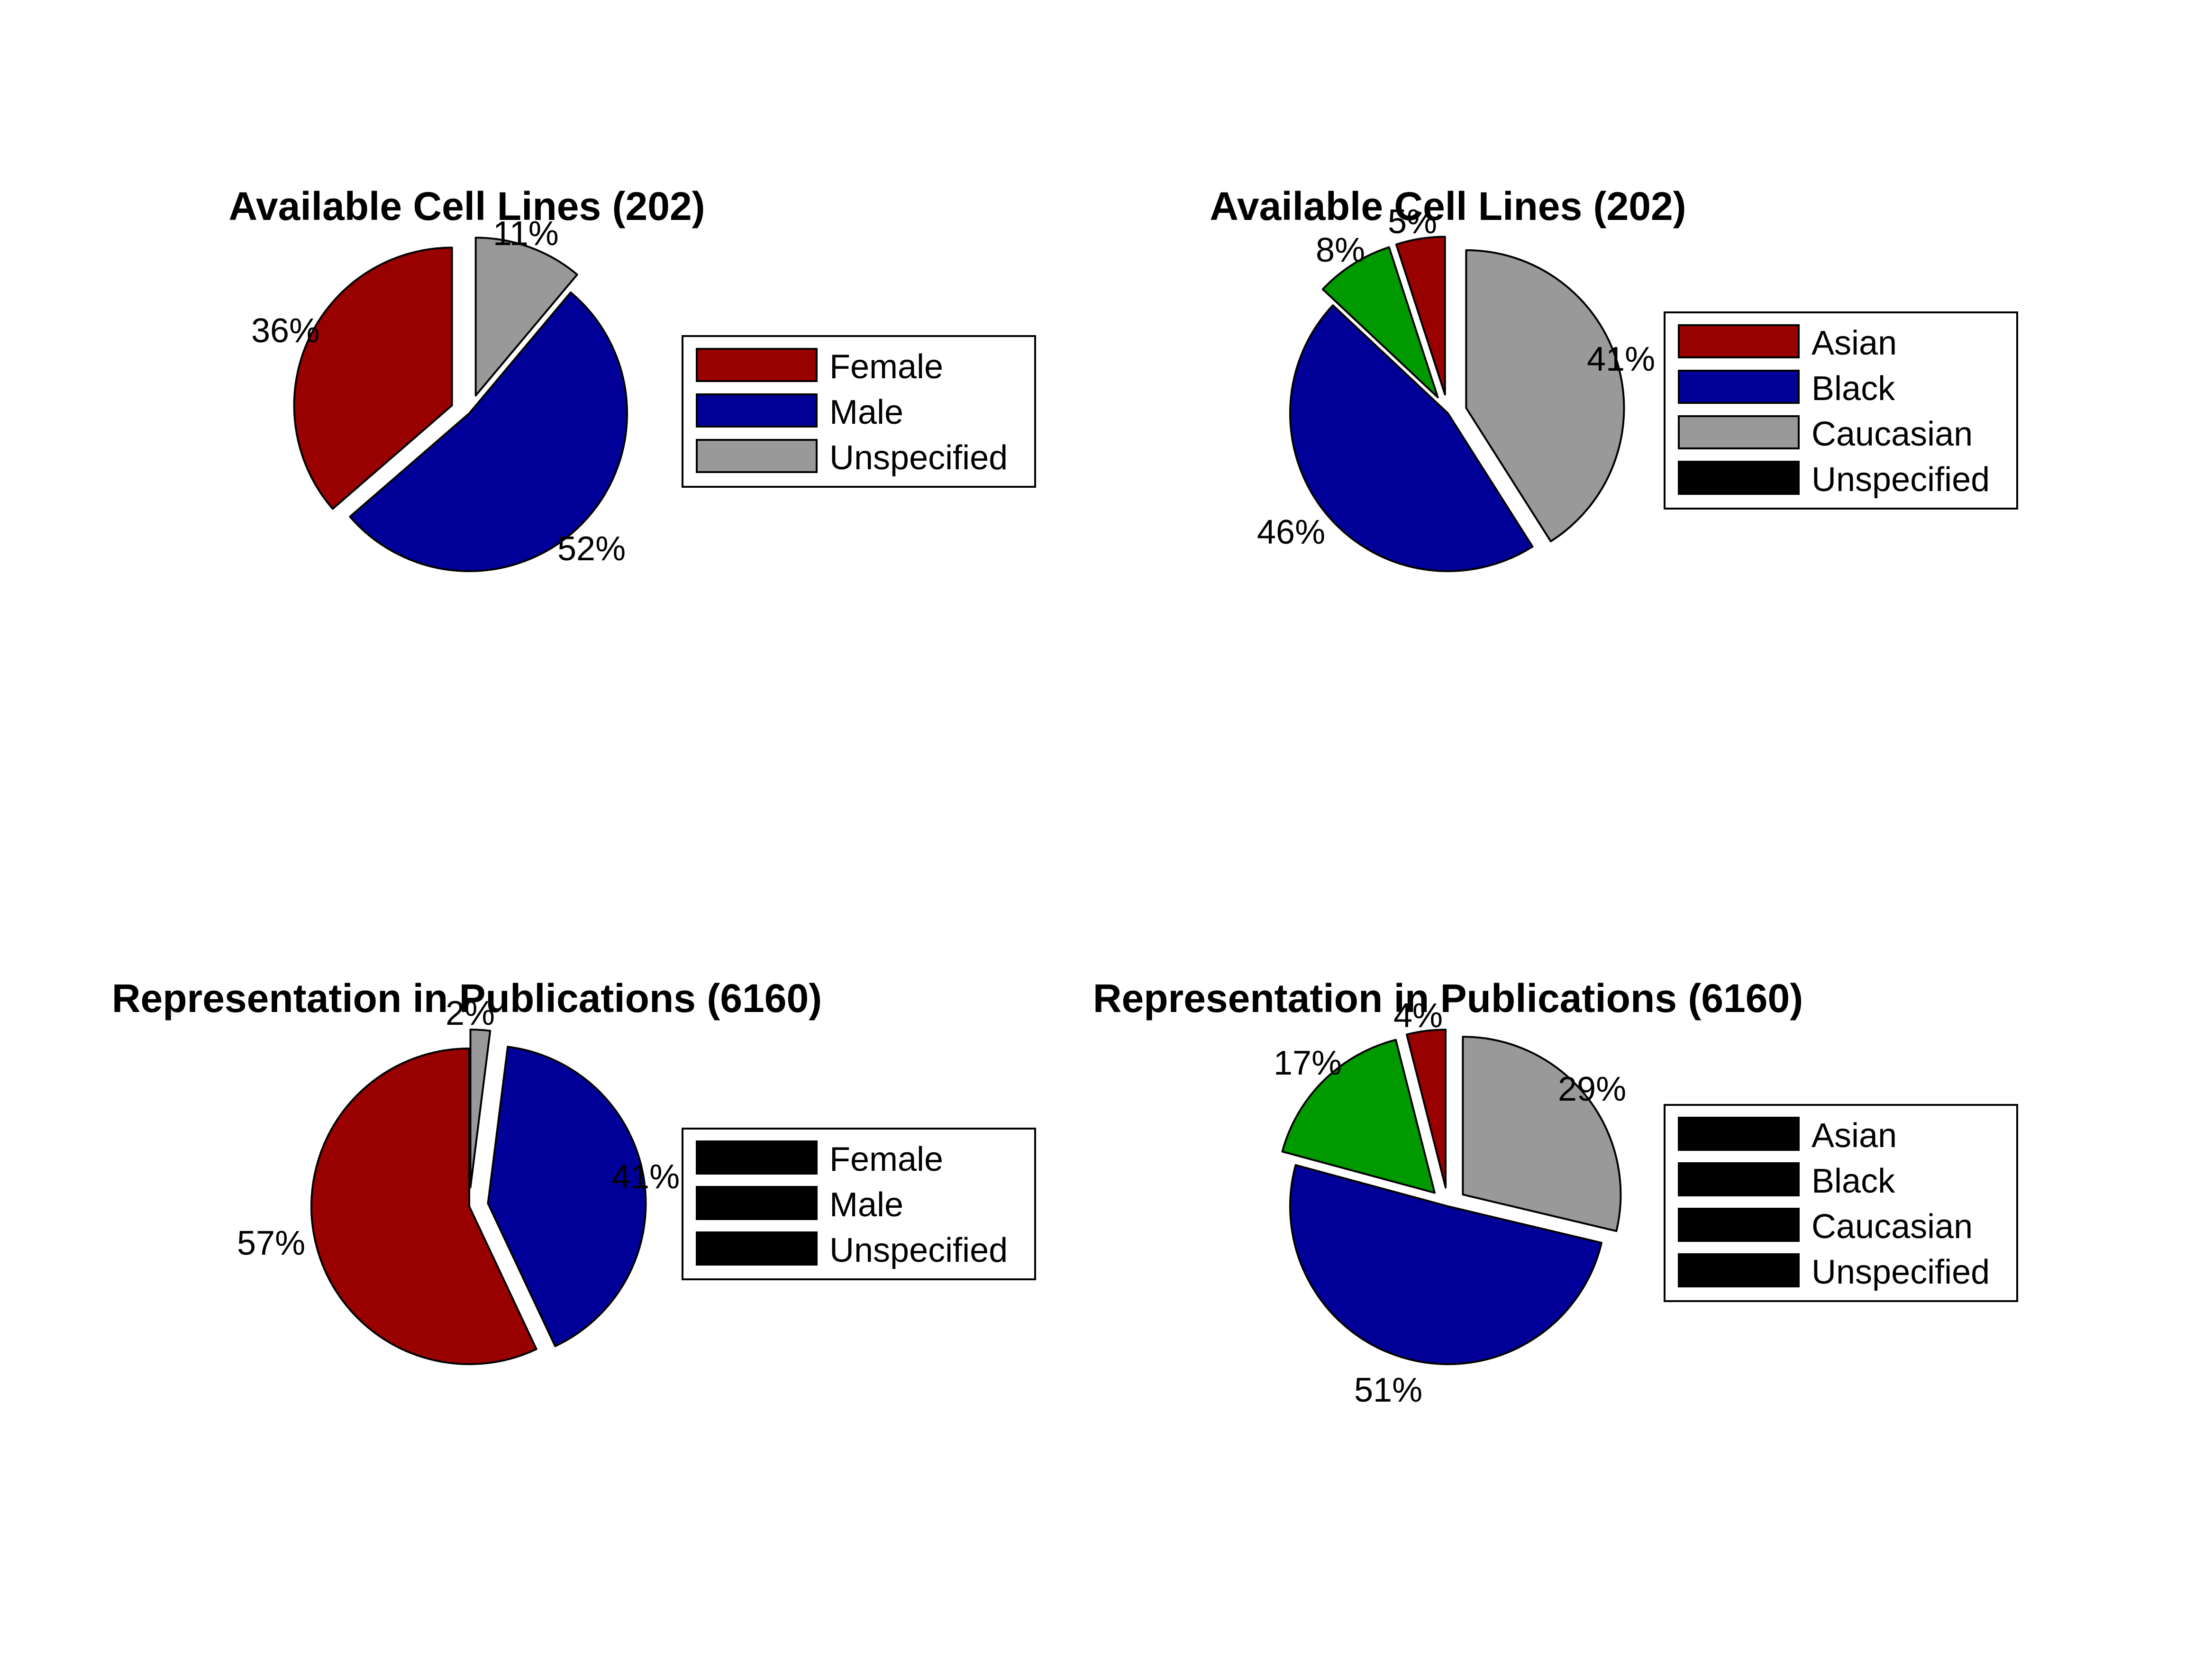 The width and height of the screenshot is (2212, 1659). Describe the element at coordinates (591, 549) in the screenshot. I see `slice-label-male: 52%` at that location.